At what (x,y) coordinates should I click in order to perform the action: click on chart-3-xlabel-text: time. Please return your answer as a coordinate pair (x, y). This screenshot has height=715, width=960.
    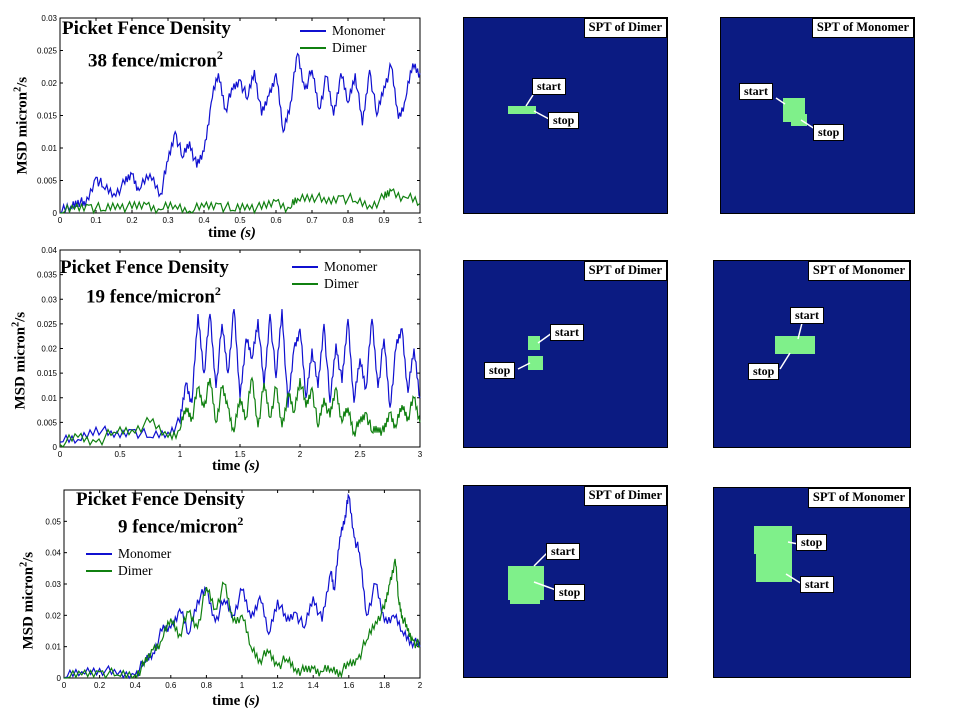
    Looking at the image, I should click on (226, 701).